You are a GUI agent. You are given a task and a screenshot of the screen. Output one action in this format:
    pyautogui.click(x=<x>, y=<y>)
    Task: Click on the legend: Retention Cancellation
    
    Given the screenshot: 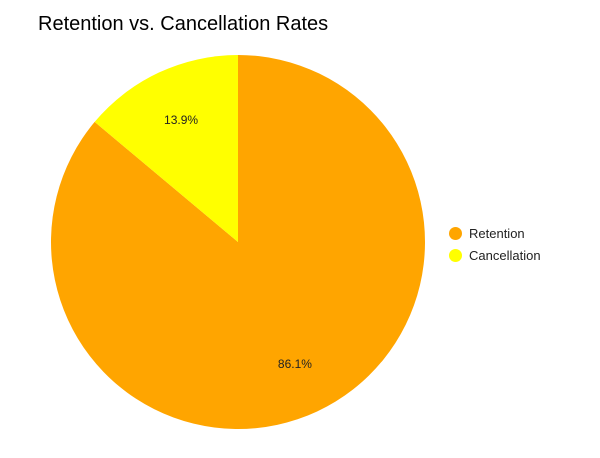 What is the action you would take?
    pyautogui.click(x=495, y=244)
    